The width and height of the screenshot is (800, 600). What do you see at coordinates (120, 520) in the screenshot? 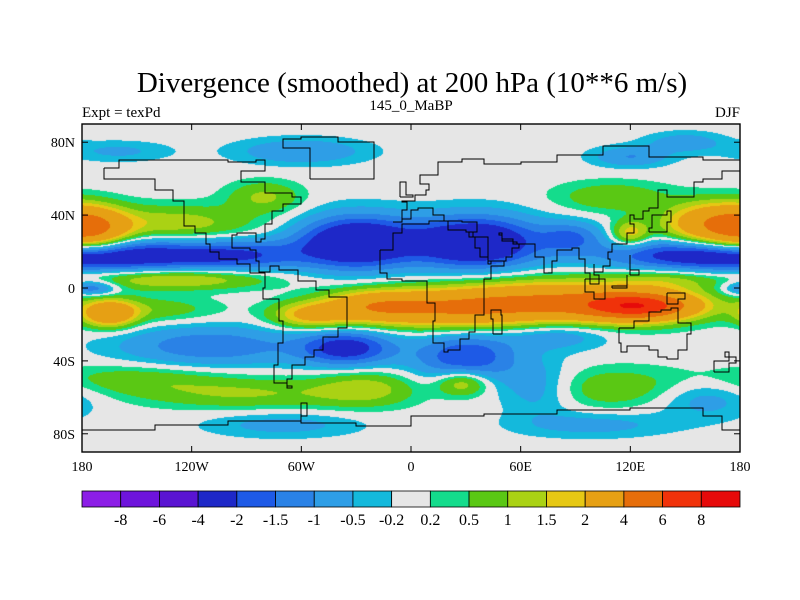
I see `colorbar-label-0: -8` at bounding box center [120, 520].